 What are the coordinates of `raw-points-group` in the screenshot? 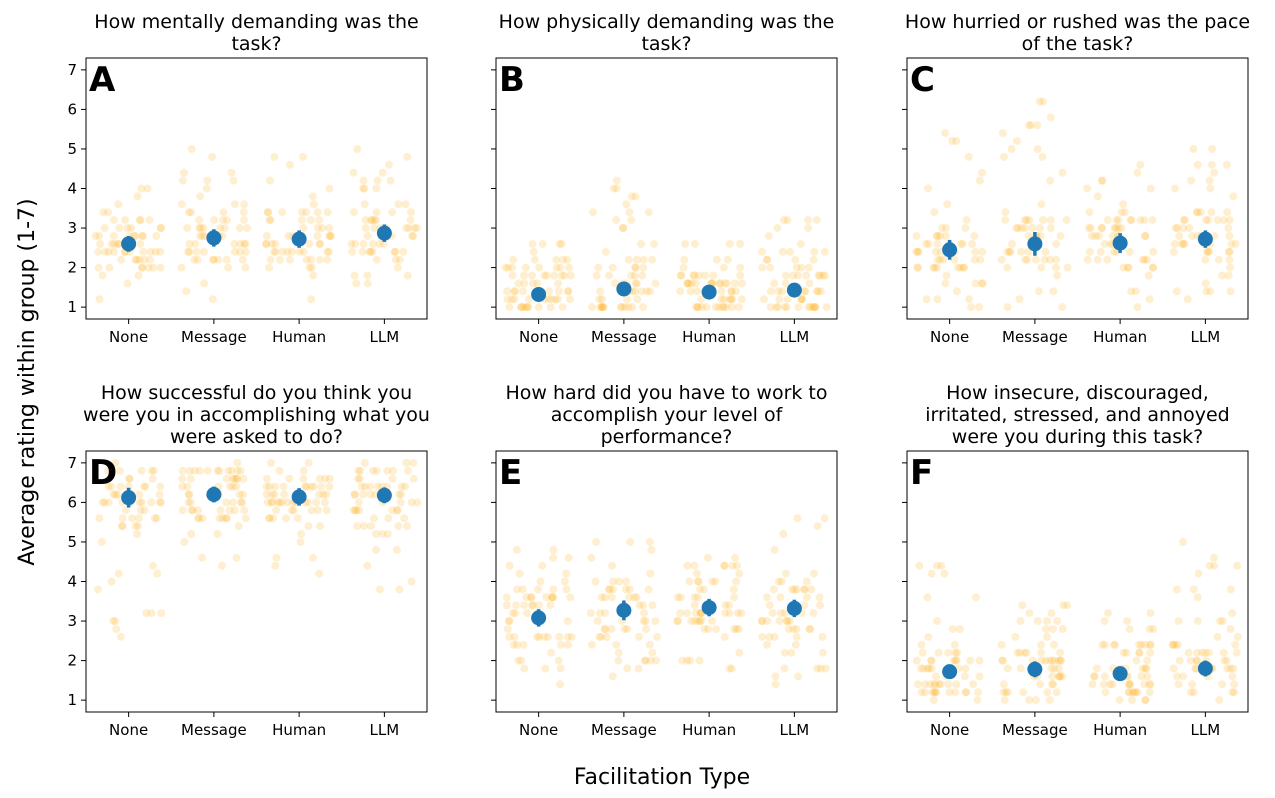 It's located at (258, 549).